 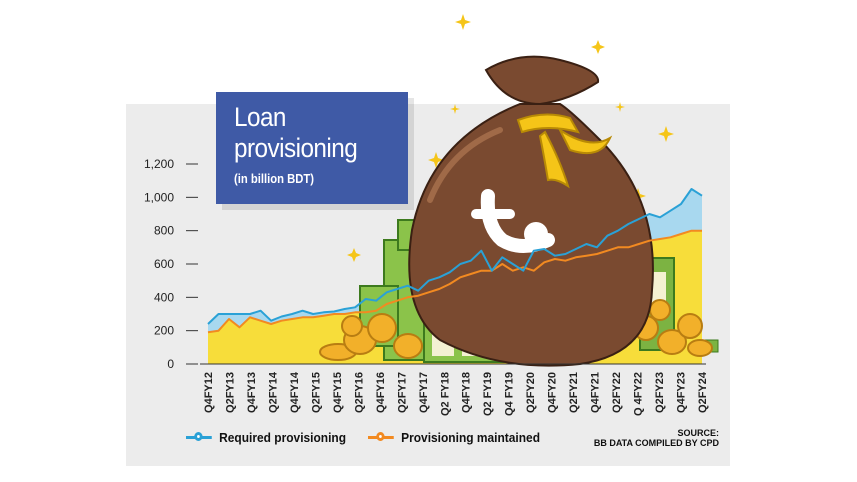 I want to click on x-tick-label: Q2FY14, so click(x=273, y=392).